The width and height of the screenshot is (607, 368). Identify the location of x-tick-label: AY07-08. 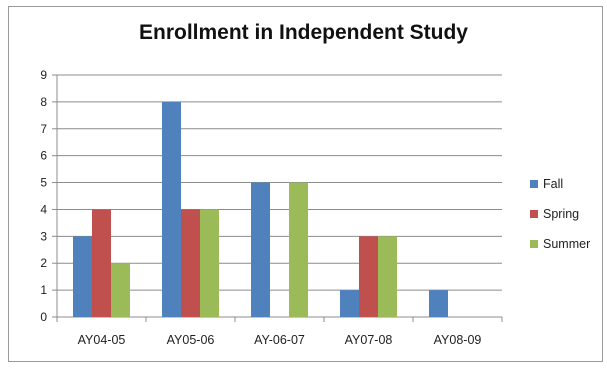
(369, 340).